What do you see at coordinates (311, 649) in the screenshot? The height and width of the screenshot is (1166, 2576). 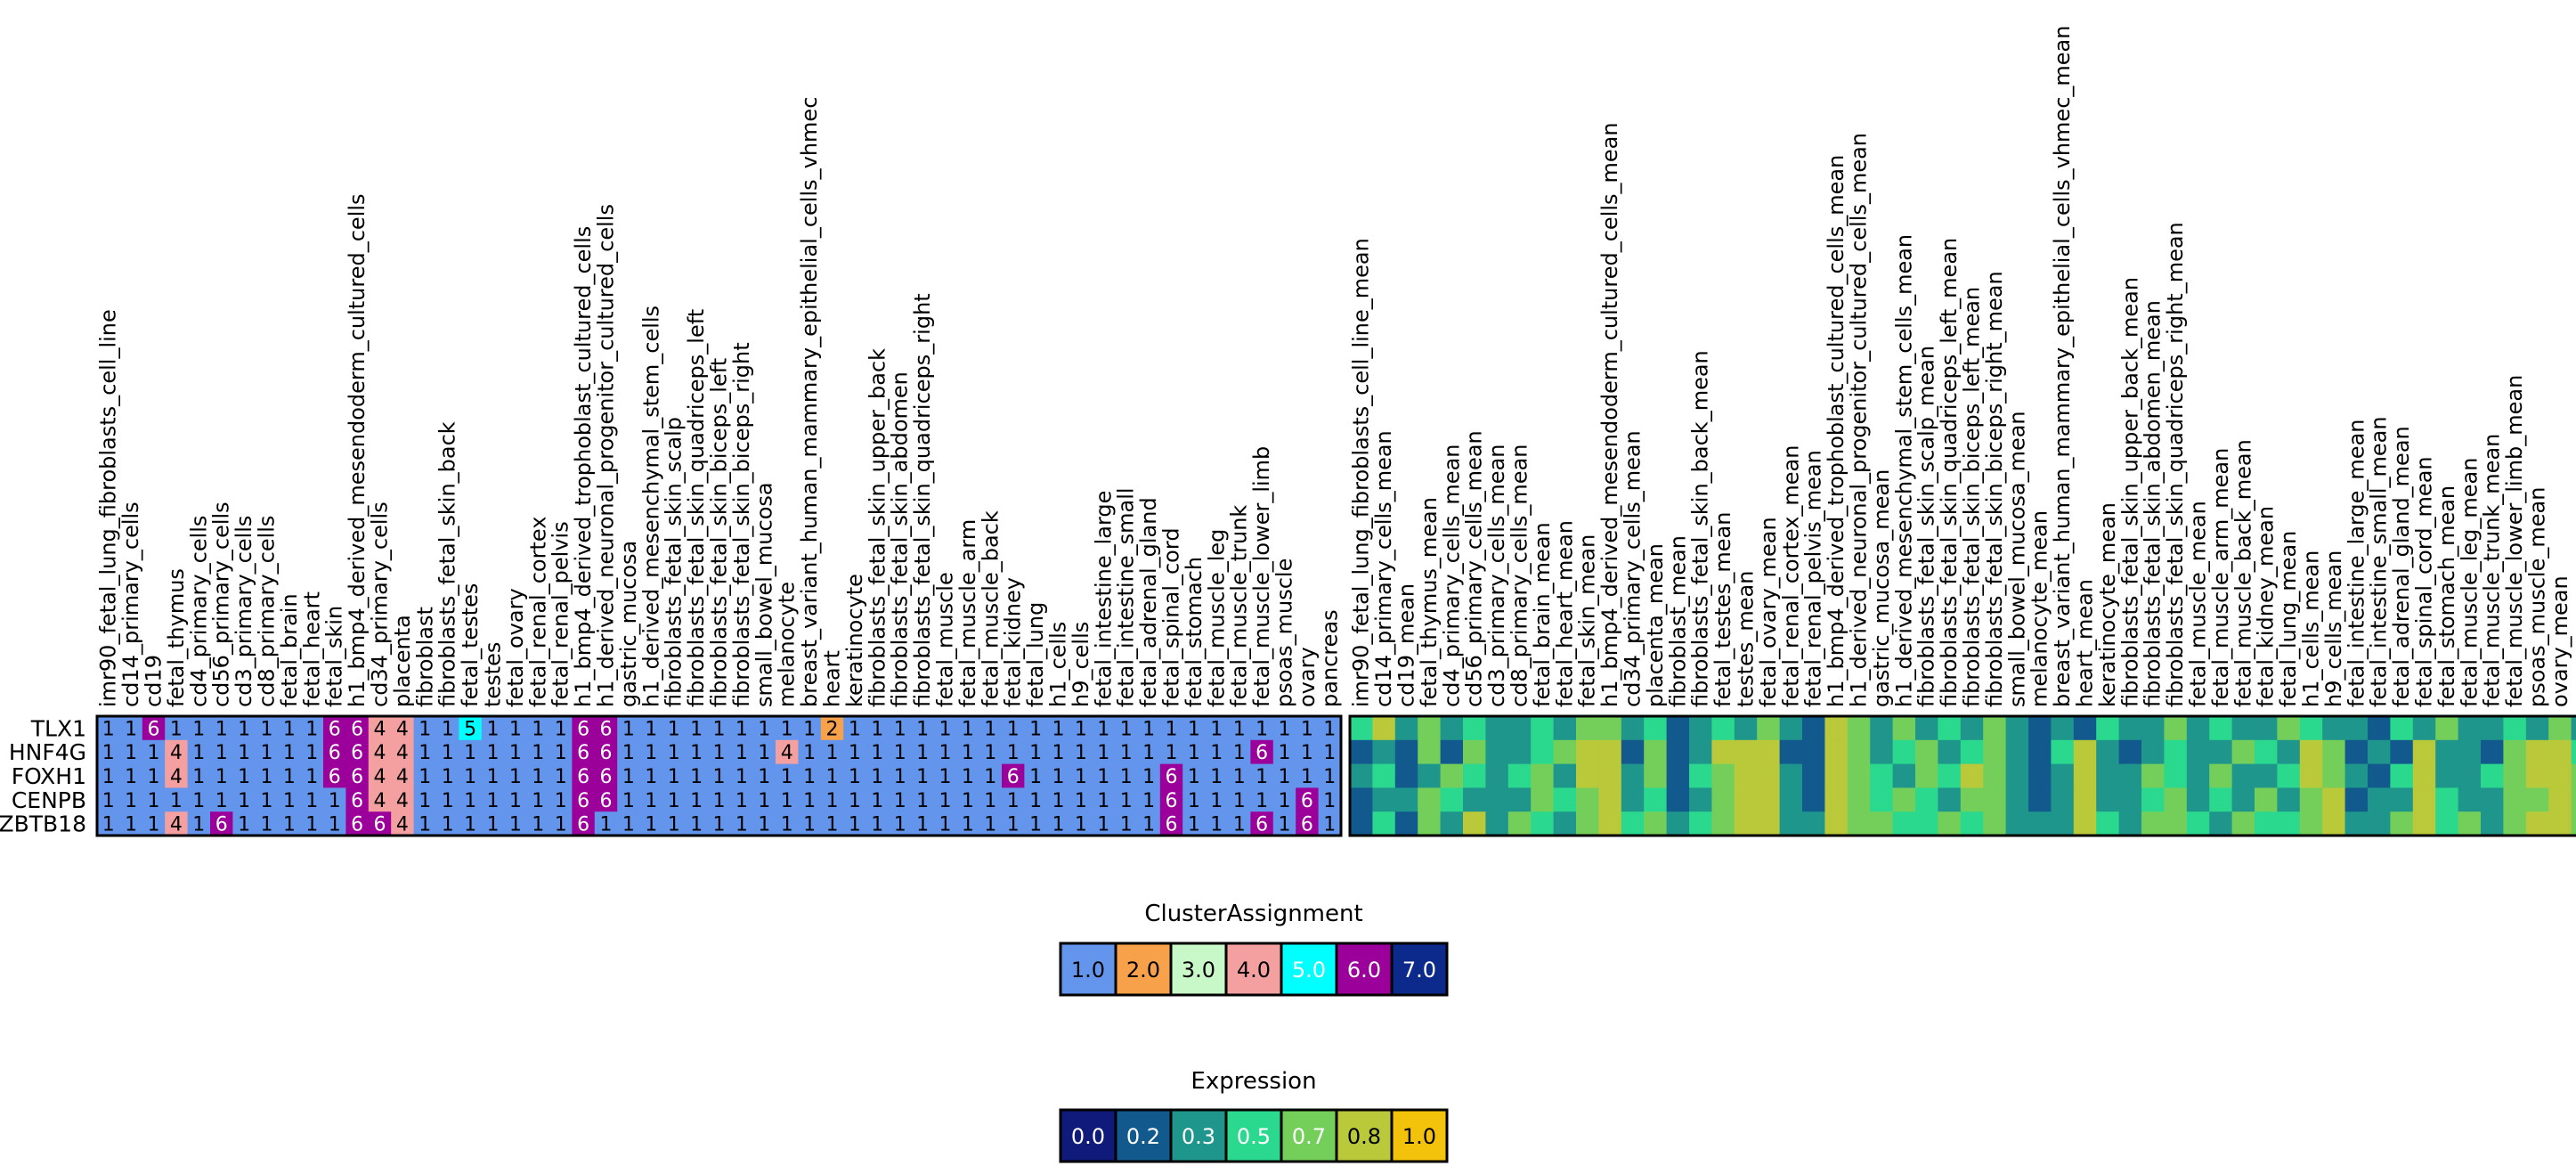 I see `cluster-column-label: fetal_heart` at bounding box center [311, 649].